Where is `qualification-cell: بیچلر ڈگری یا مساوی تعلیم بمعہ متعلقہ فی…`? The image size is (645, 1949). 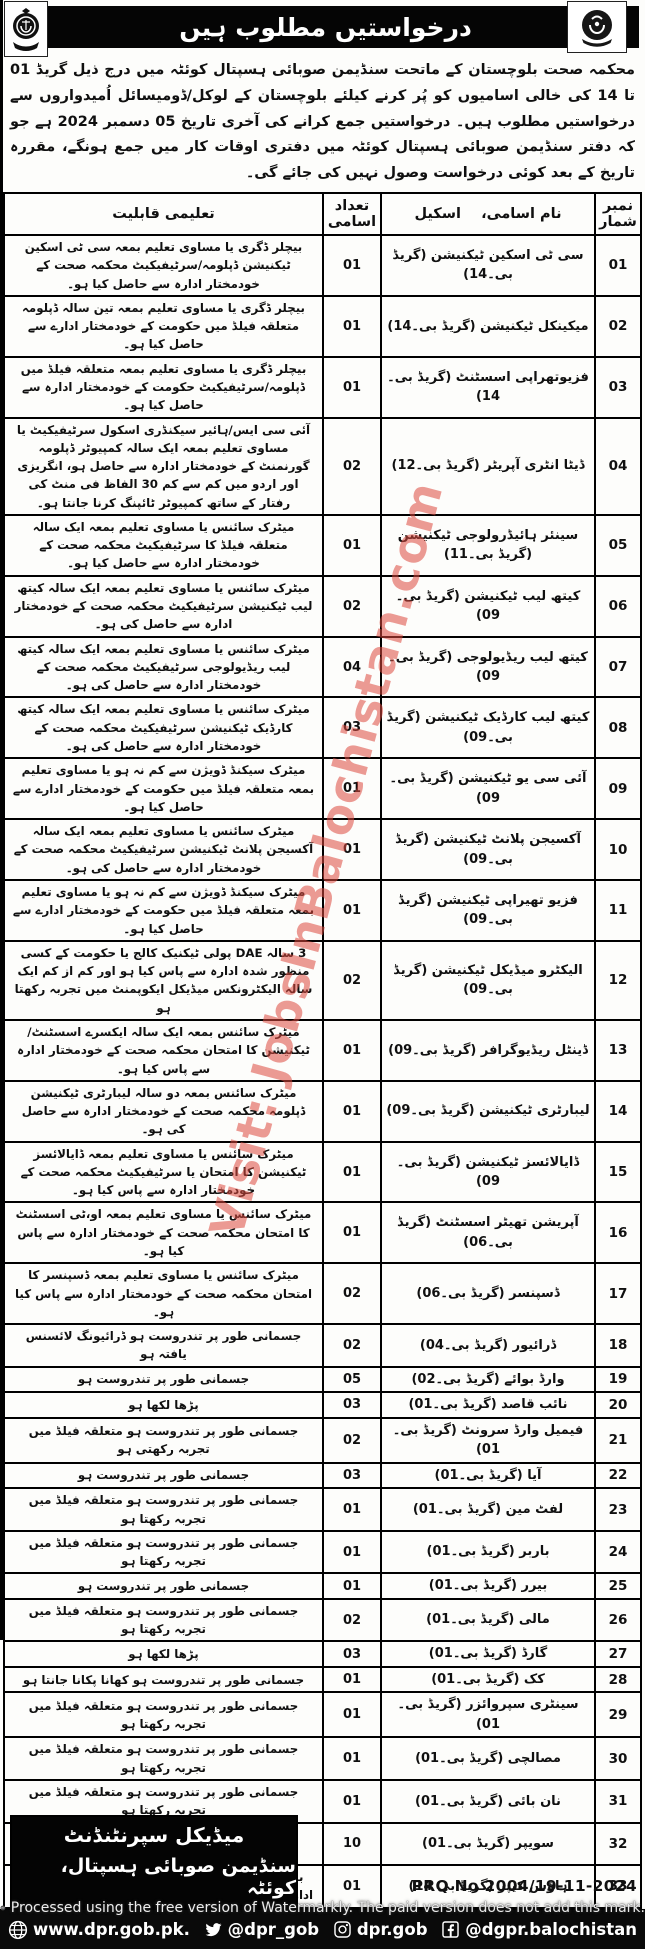
qualification-cell: بیچلر ڈگری یا مساوی تعلیم بمعہ متعلقہ فی… is located at coordinates (163, 387).